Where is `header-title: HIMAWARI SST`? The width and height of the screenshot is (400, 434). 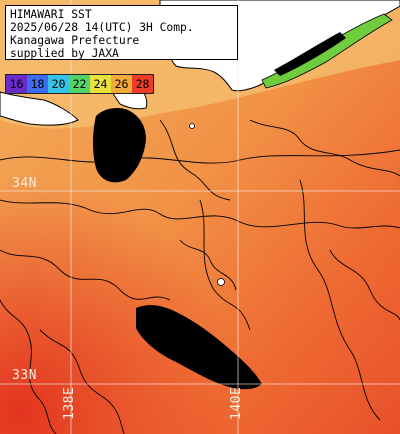
header-title: HIMAWARI SST is located at coordinates (51, 14).